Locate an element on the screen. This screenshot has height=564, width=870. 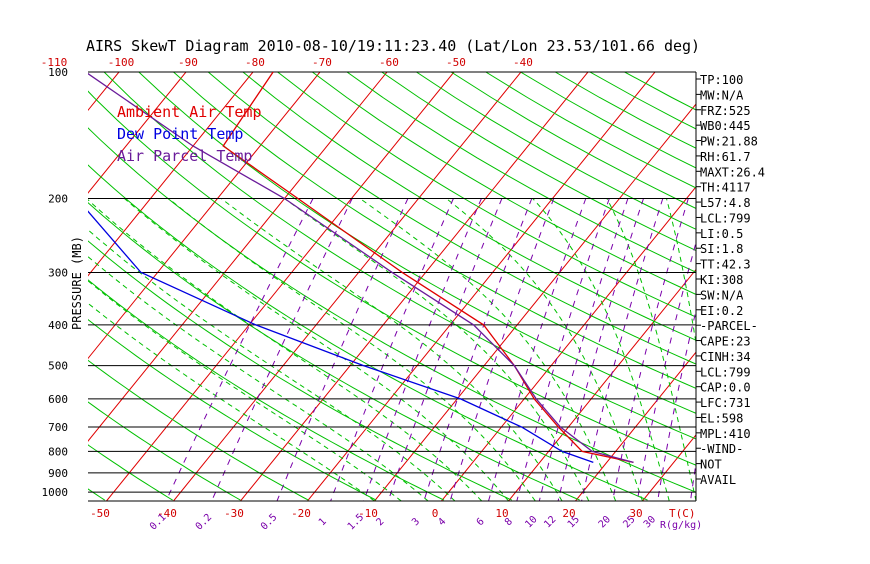
stat-item: NOT is located at coordinates (711, 465).